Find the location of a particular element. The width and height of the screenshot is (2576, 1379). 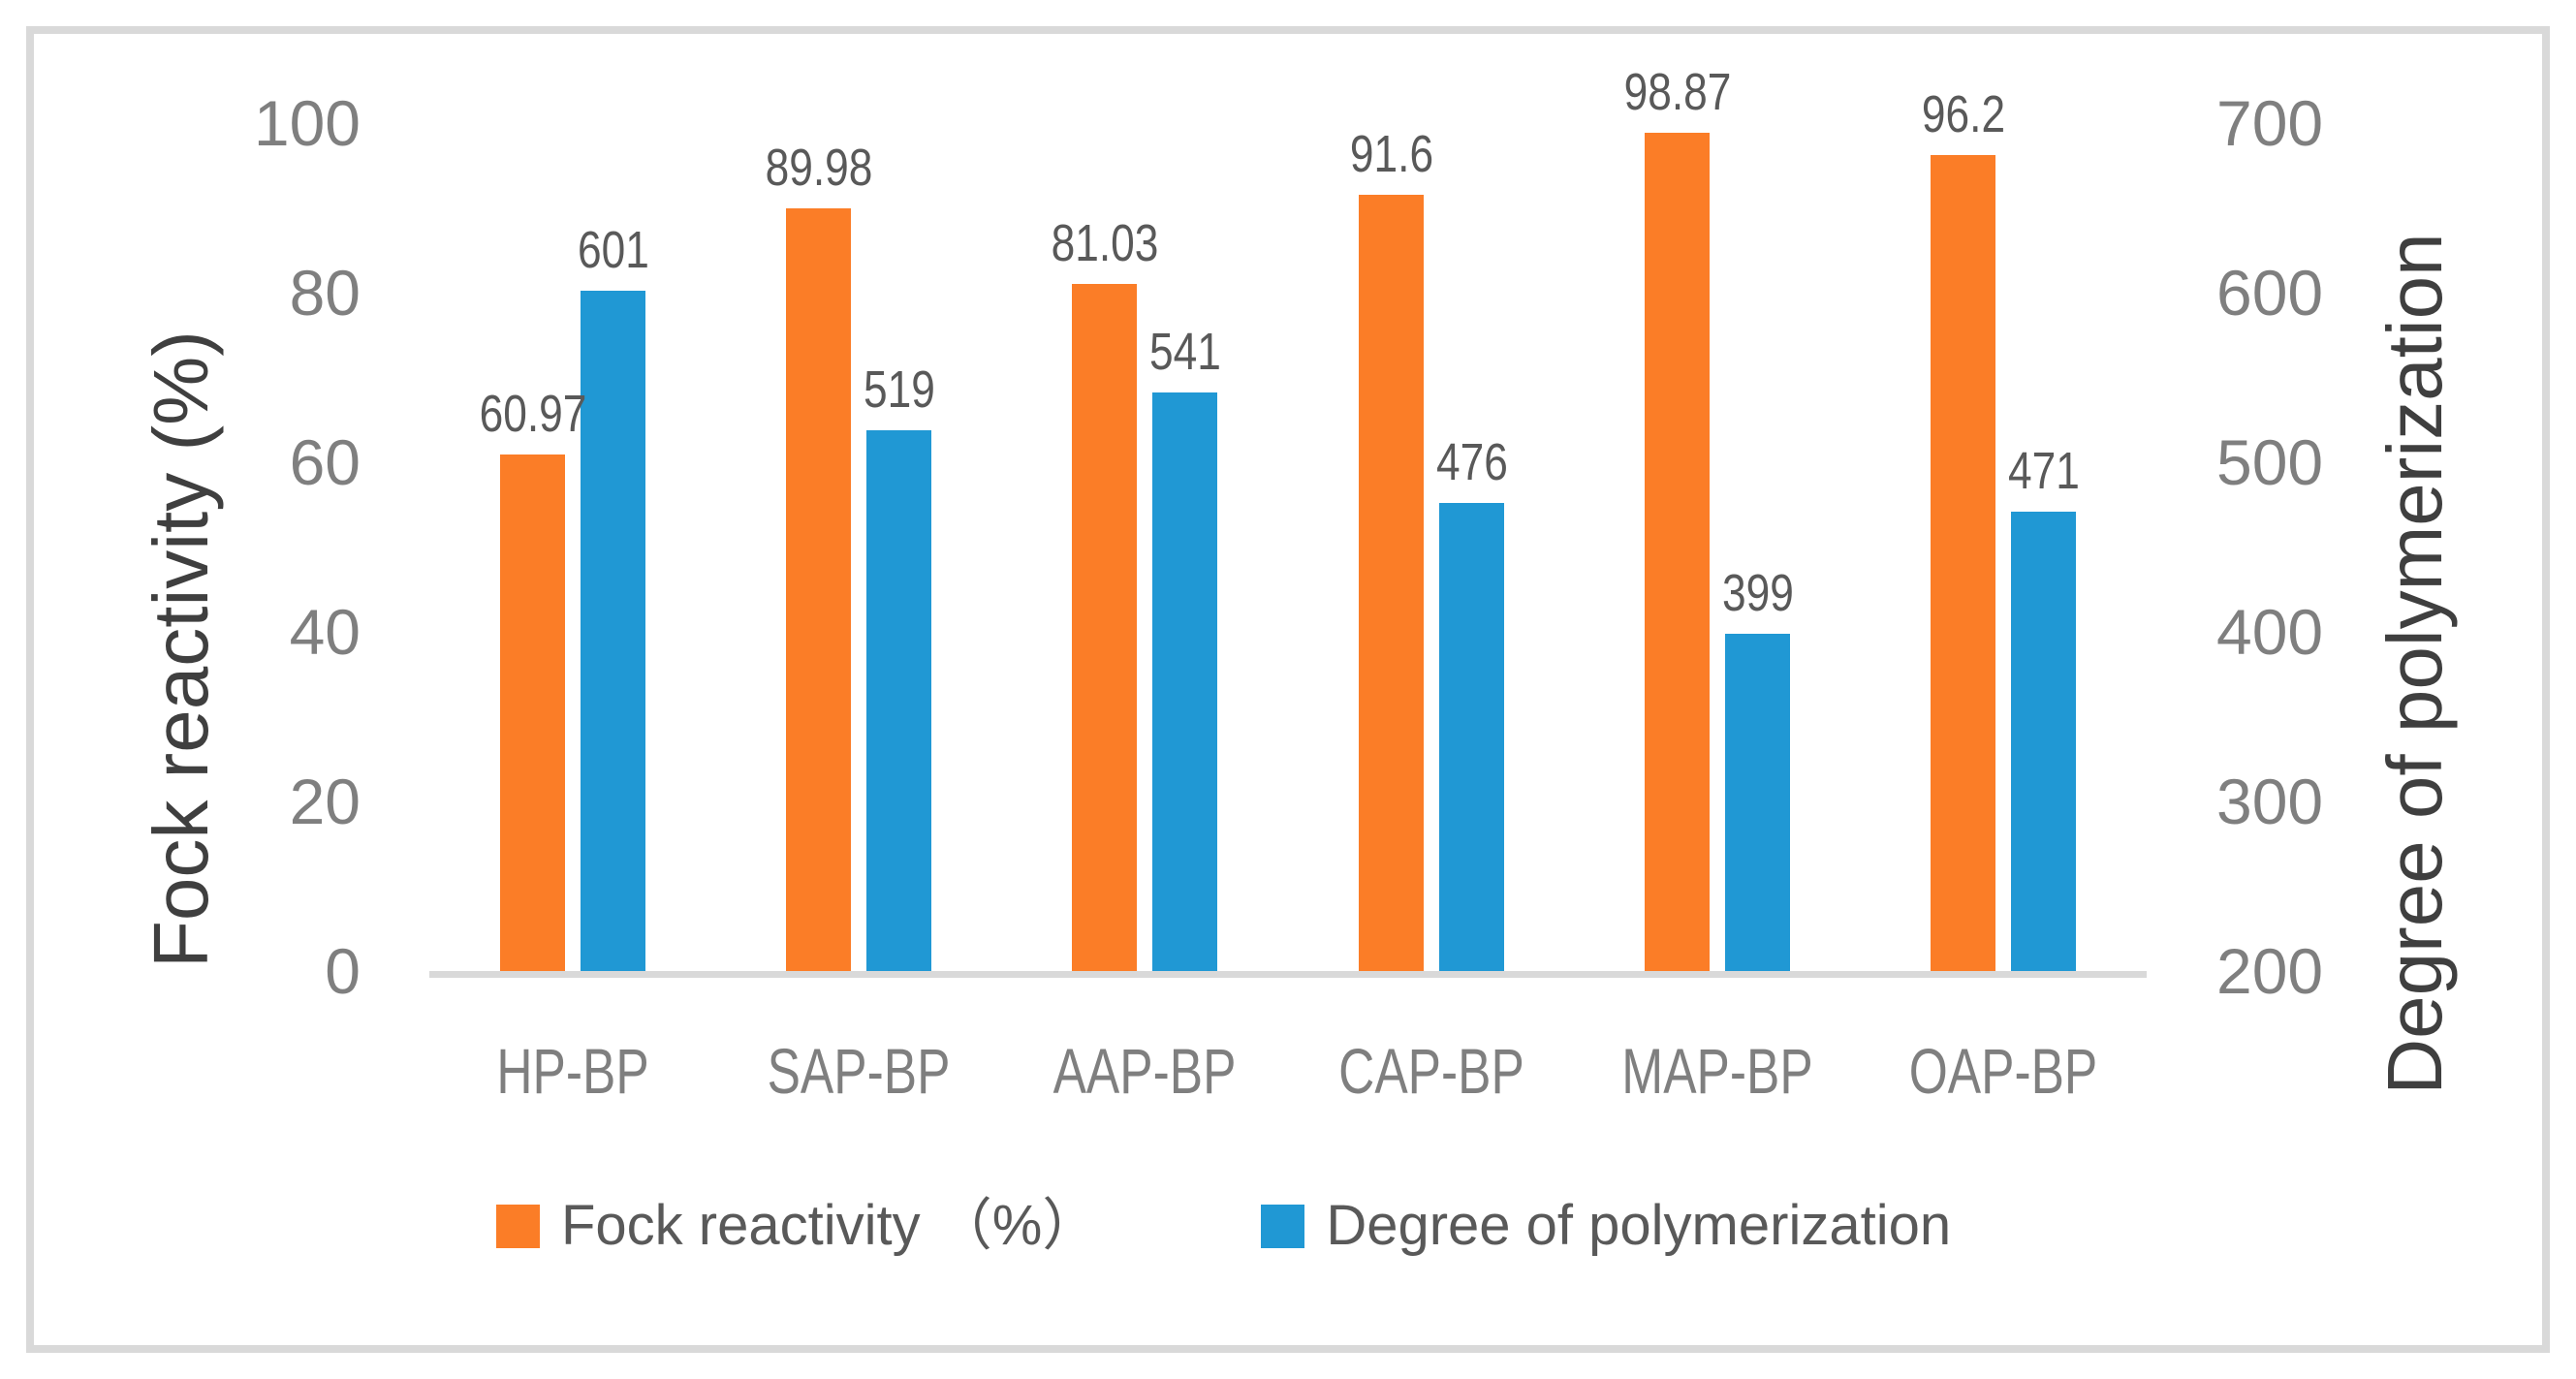

bar-fock-CAP-BP is located at coordinates (1391, 582).